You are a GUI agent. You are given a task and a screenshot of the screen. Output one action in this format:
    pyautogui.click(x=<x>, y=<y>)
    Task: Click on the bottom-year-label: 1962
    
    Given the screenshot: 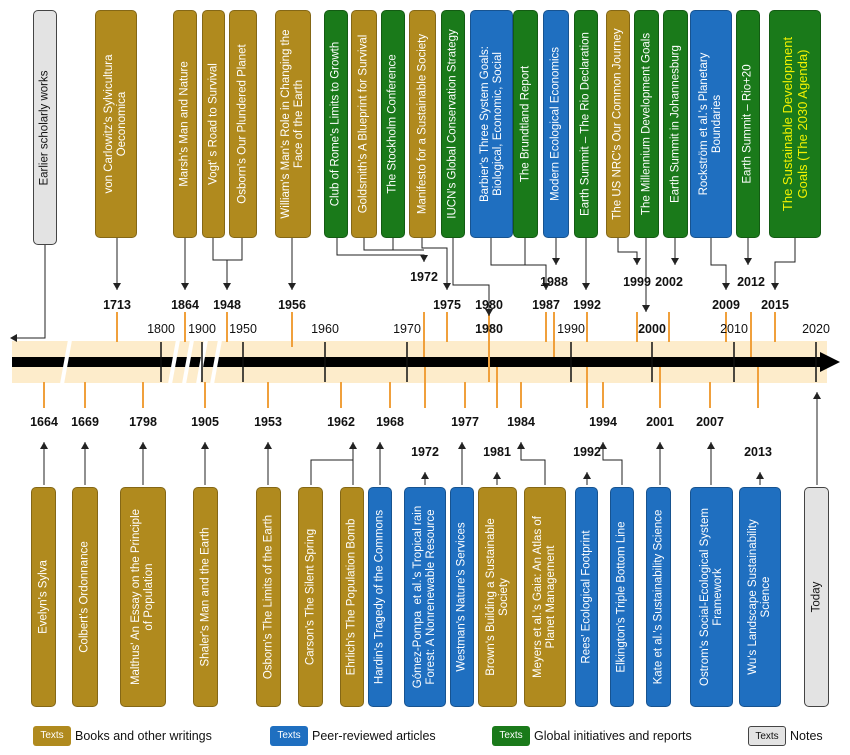 What is the action you would take?
    pyautogui.click(x=341, y=422)
    